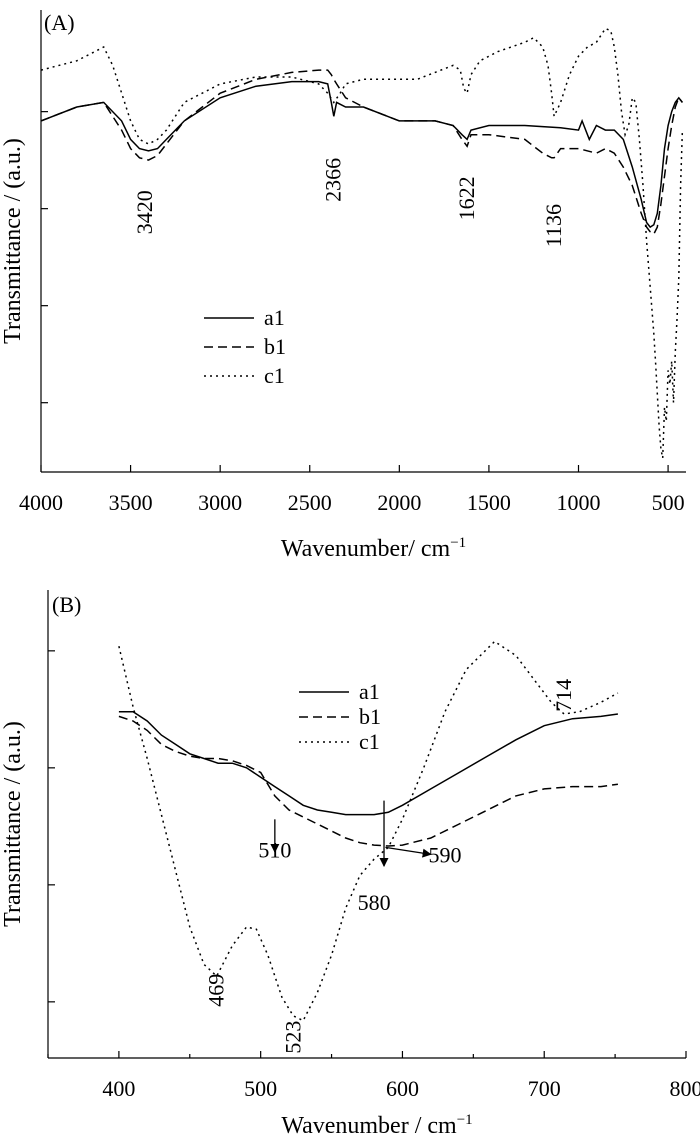 The image size is (700, 1139). I want to click on annotation-label: 714, so click(563, 695).